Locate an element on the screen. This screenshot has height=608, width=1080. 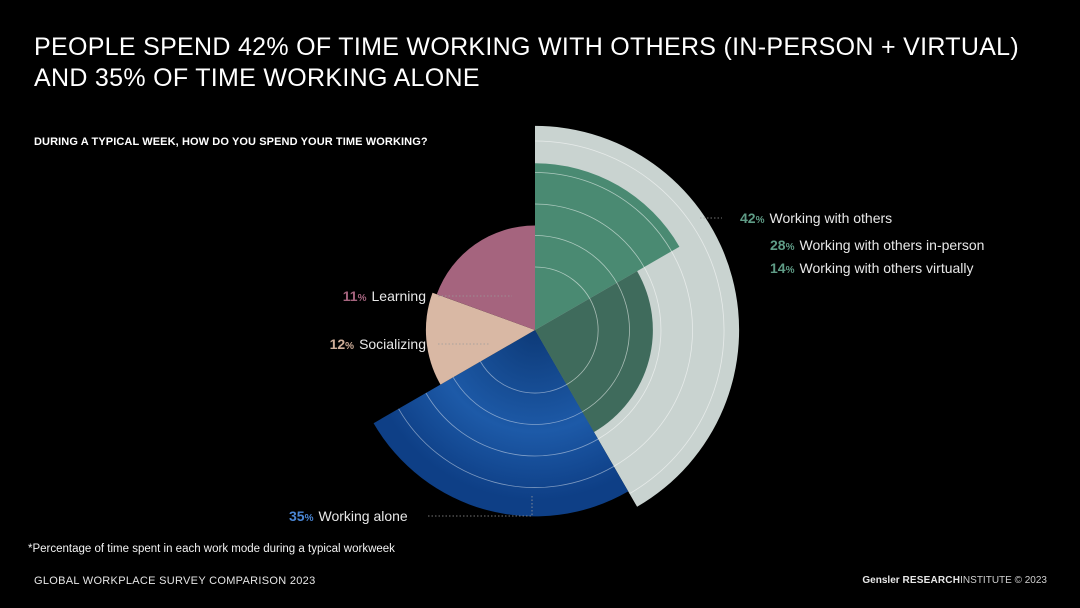
label-unit-socializing: % is located at coordinates (349, 346).